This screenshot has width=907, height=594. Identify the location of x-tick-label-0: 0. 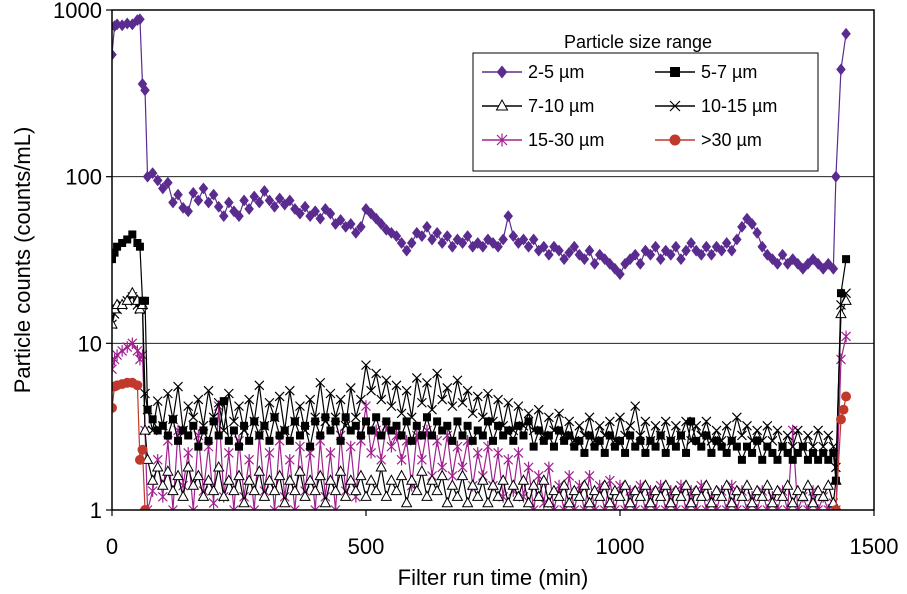
(112, 546).